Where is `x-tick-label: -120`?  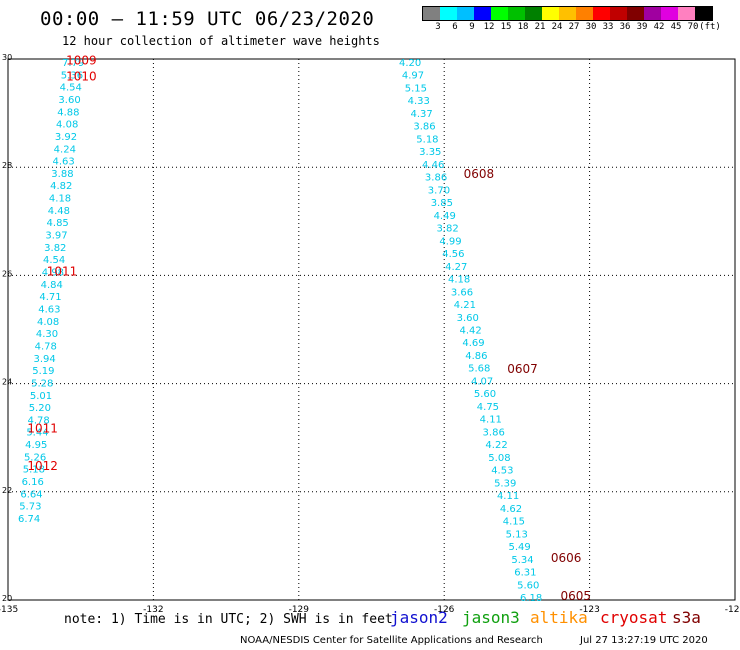
x-tick-label: -120 is located at coordinates (732, 610).